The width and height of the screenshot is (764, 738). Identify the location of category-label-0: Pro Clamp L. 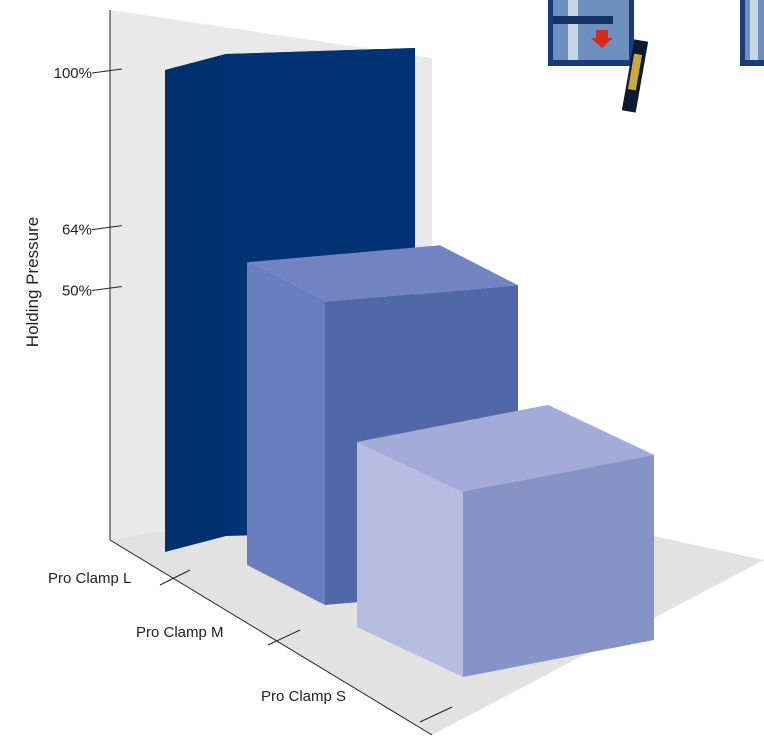
(89, 578).